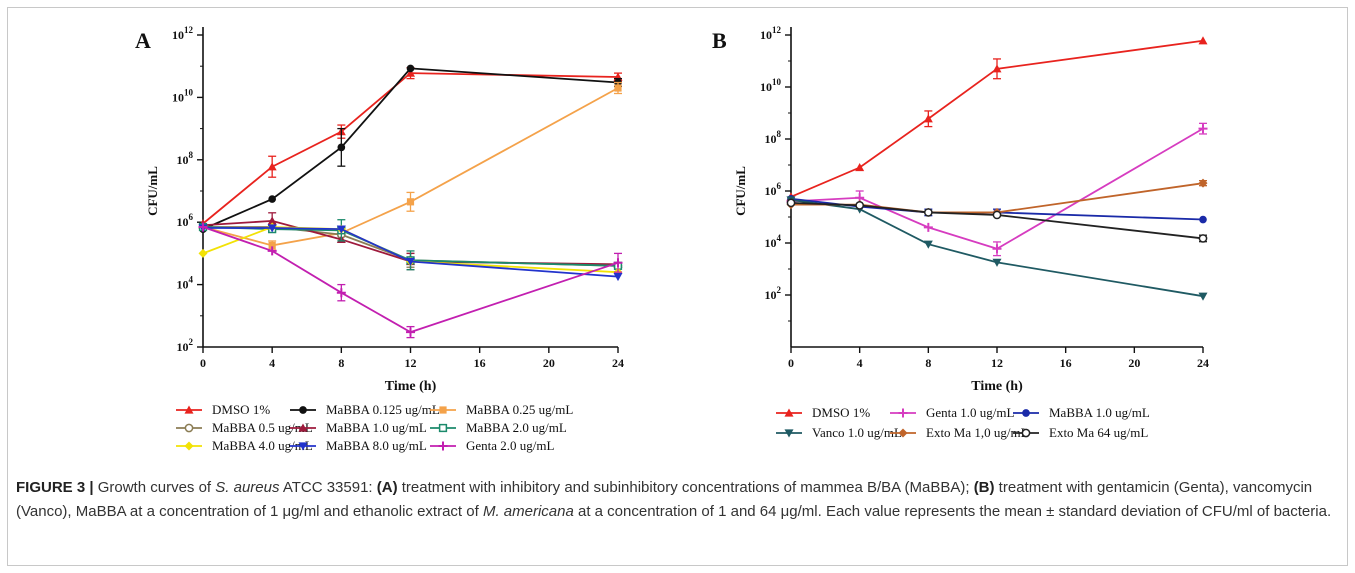 The width and height of the screenshot is (1355, 573). I want to click on legend-item: MaBBA 1.0 ug/mL, so click(358, 427).